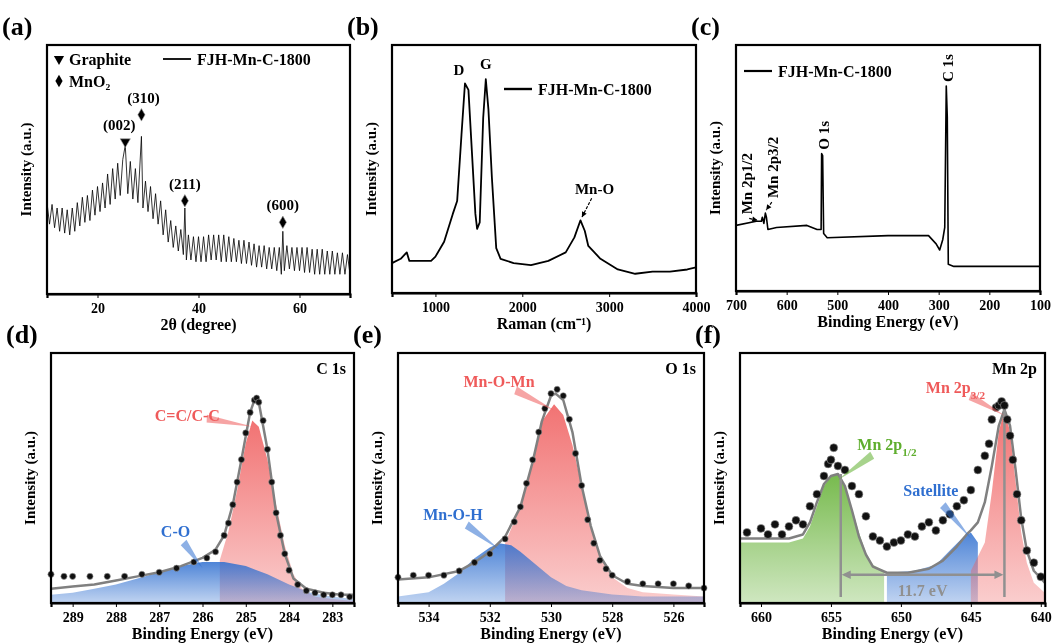  I want to click on x-tick-label: 100, so click(1040, 305).